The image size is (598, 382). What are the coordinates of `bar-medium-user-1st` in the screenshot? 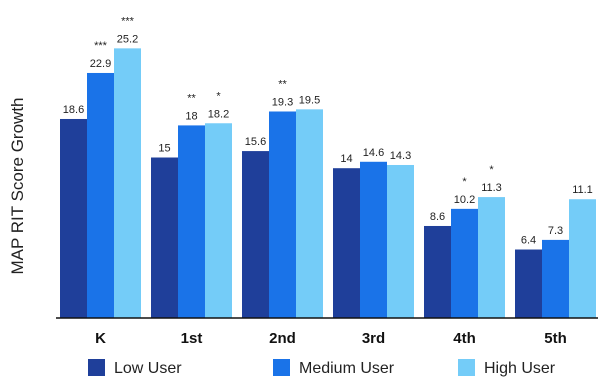 It's located at (191, 222).